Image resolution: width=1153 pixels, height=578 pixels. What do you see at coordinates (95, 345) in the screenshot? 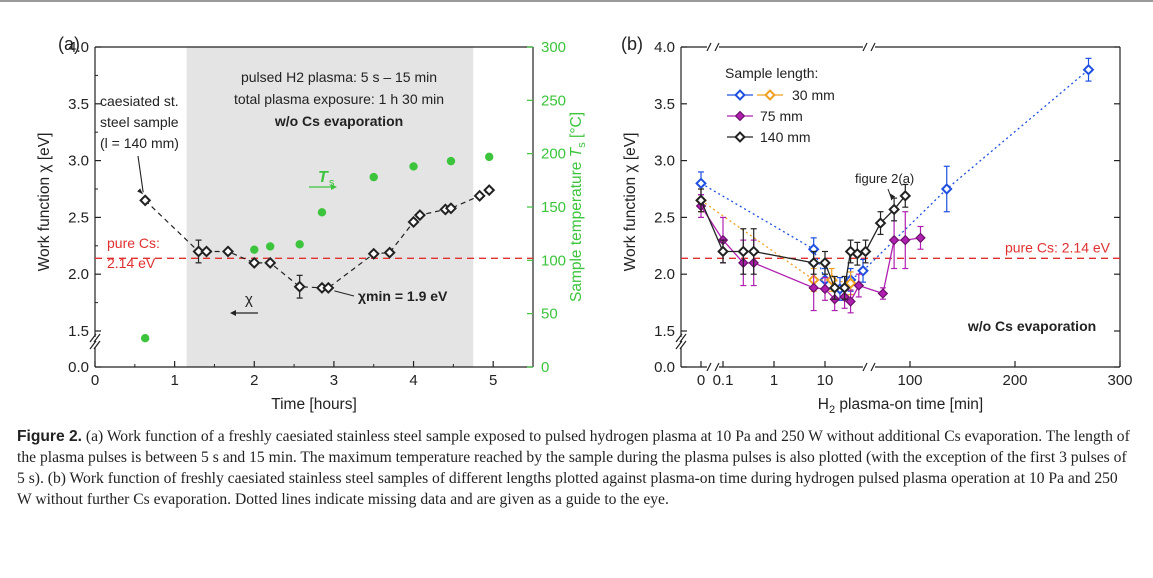
I see `axis-break-mark` at bounding box center [95, 345].